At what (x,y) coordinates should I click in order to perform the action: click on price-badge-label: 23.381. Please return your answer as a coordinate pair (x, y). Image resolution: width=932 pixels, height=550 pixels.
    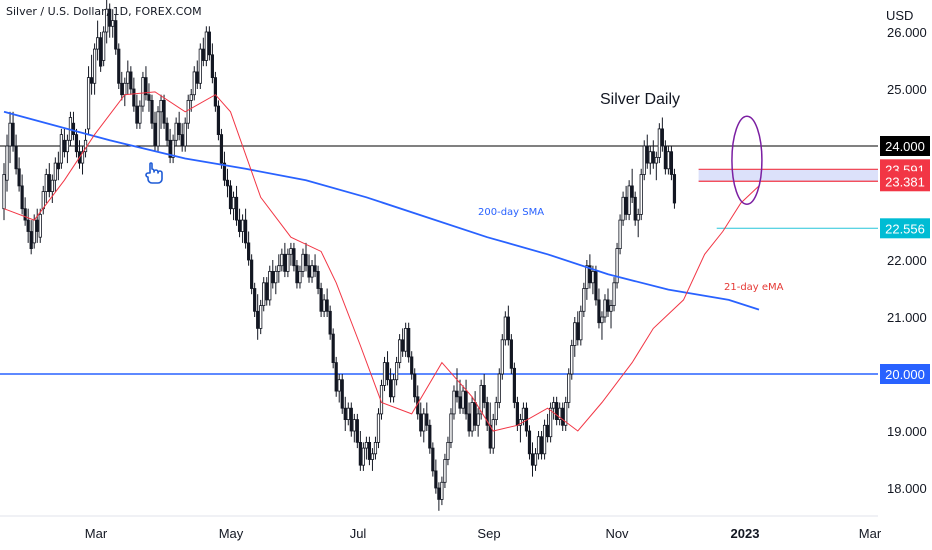
    Looking at the image, I should click on (905, 181).